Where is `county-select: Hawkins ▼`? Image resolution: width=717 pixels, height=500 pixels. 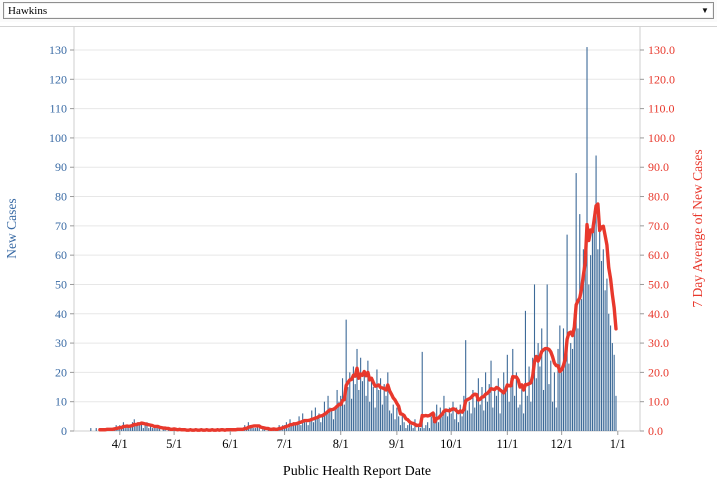 county-select: Hawkins ▼ is located at coordinates (358, 10).